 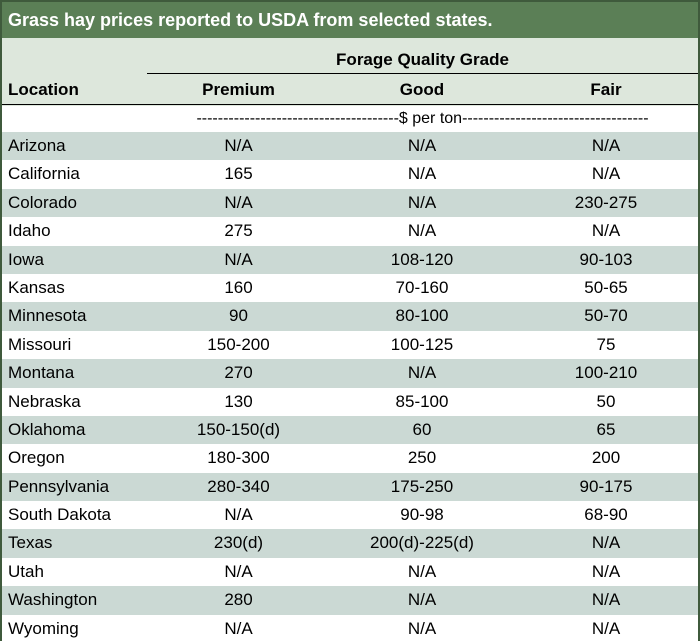 What do you see at coordinates (422, 543) in the screenshot?
I see `good-cell: 200(d)-225(d)` at bounding box center [422, 543].